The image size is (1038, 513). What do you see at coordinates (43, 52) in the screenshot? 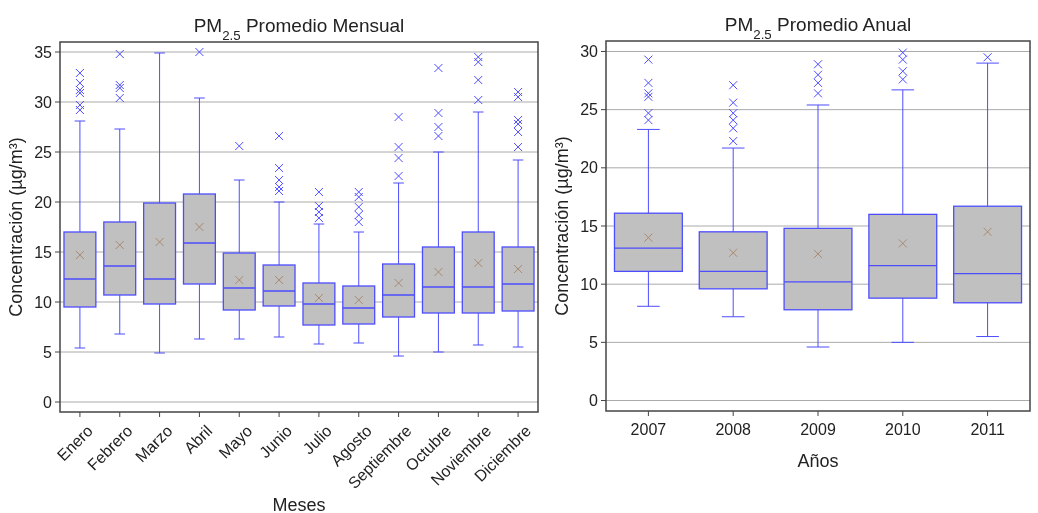
I see `y-tick-label: 35` at bounding box center [43, 52].